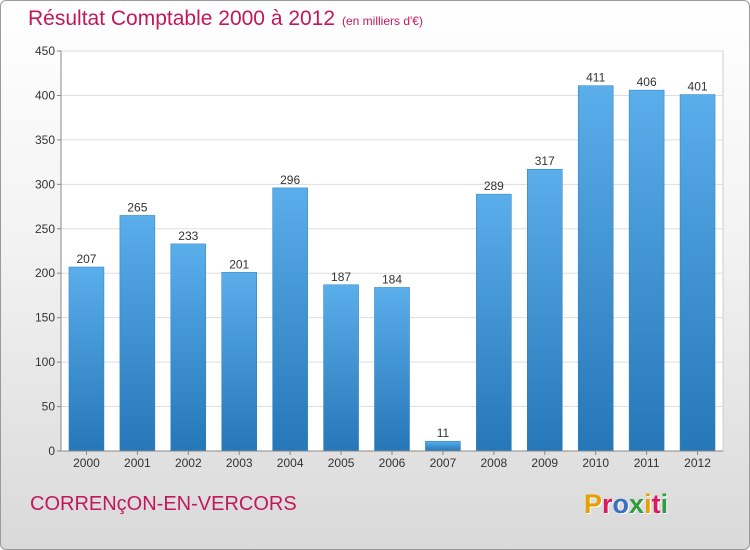  What do you see at coordinates (49, 407) in the screenshot?
I see `y-tick-label: 50` at bounding box center [49, 407].